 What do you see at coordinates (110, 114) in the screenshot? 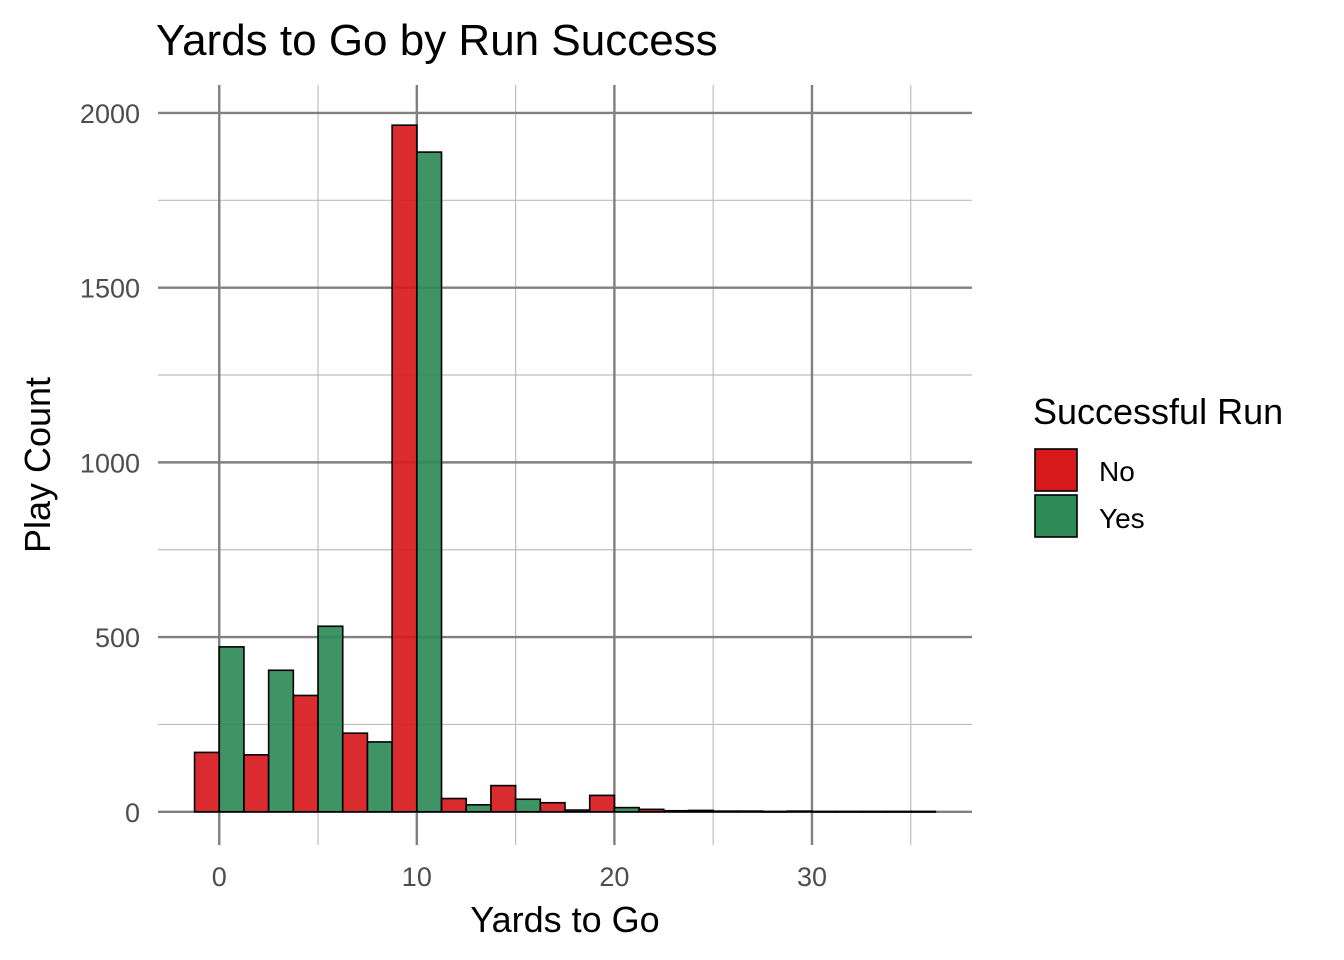
I see `y-tick-label: 2000` at bounding box center [110, 114].